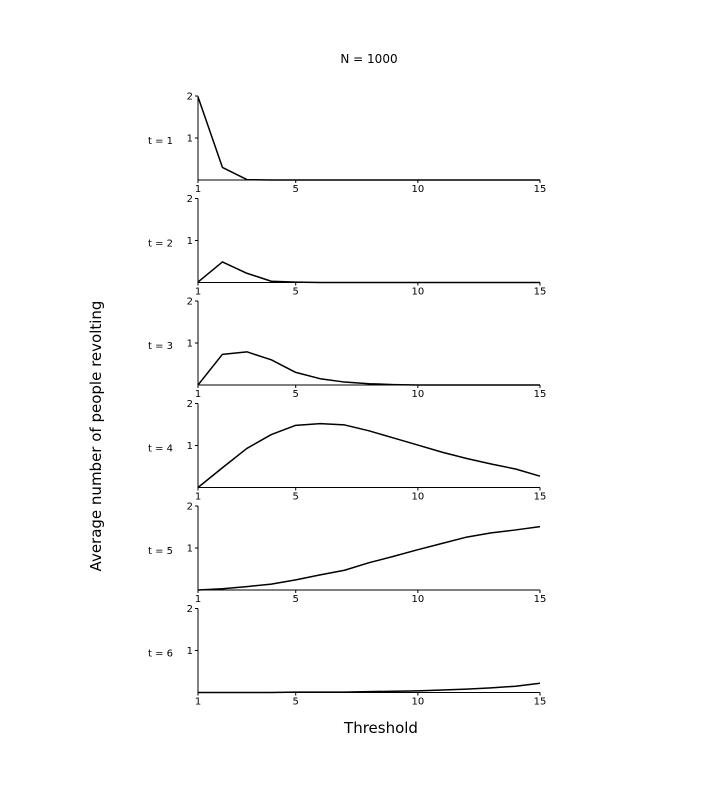 The width and height of the screenshot is (720, 792). I want to click on panel-6: 121 5 10 15t = 6, so click(347, 656).